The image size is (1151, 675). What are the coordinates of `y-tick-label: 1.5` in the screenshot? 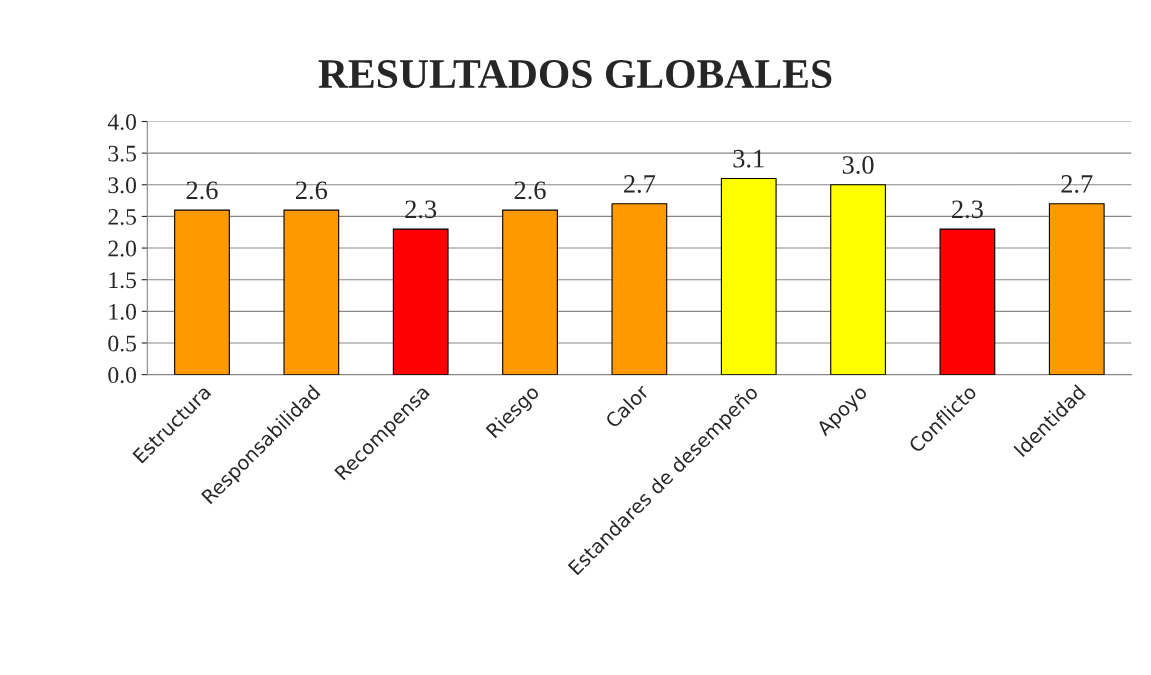 It's located at (122, 280).